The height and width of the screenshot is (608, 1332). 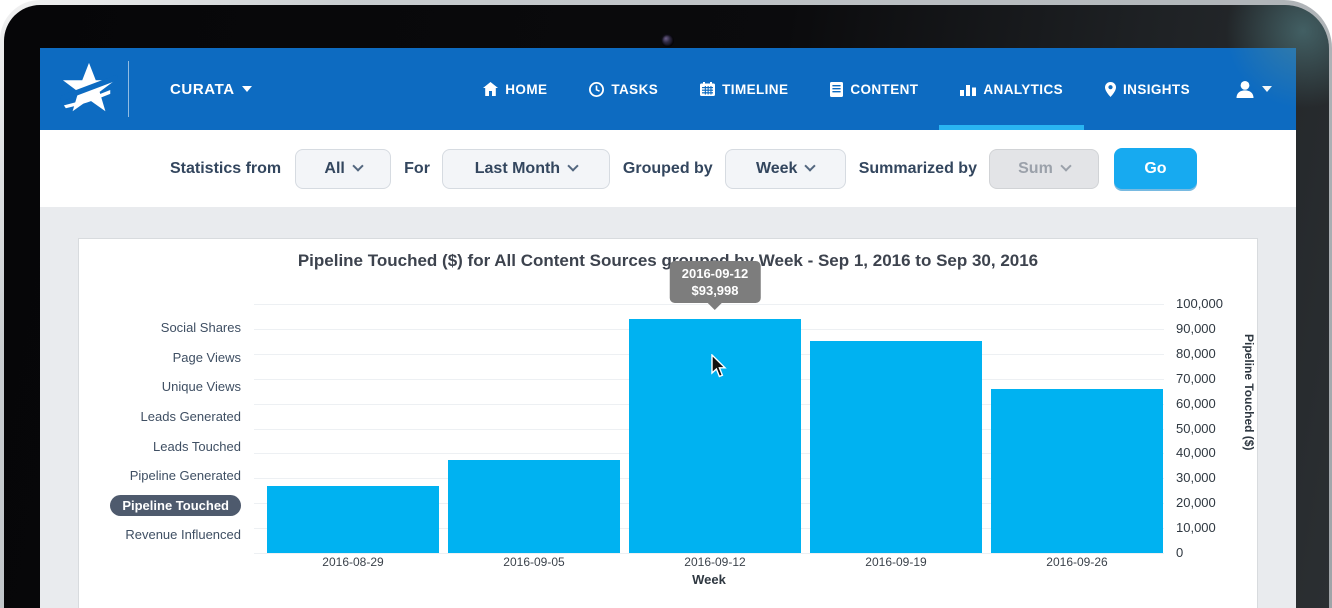 I want to click on home-icon, so click(x=491, y=89).